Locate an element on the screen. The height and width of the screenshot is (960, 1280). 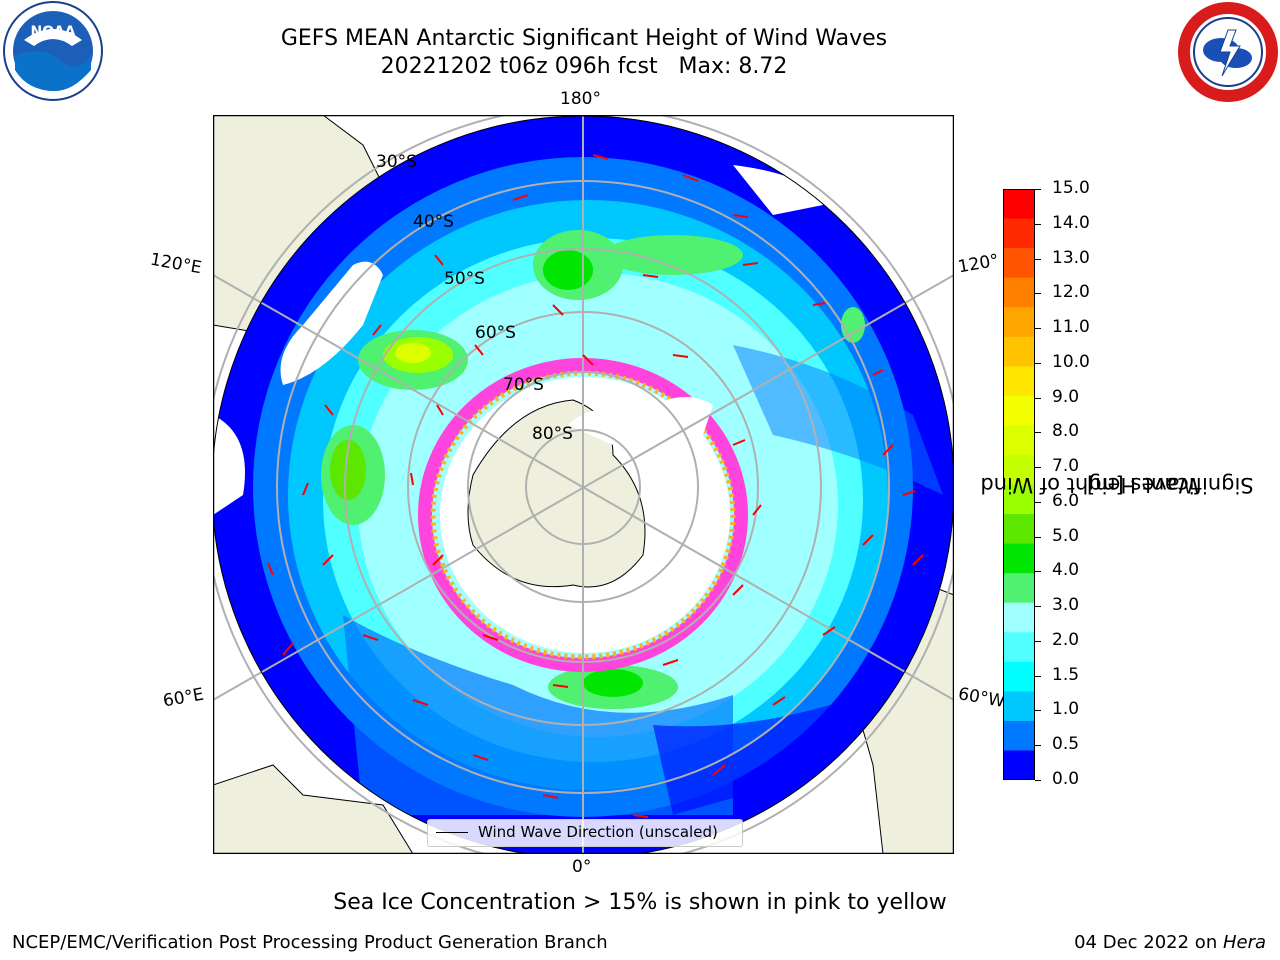
colorbar-tick-label: 2.0 is located at coordinates (1066, 639).